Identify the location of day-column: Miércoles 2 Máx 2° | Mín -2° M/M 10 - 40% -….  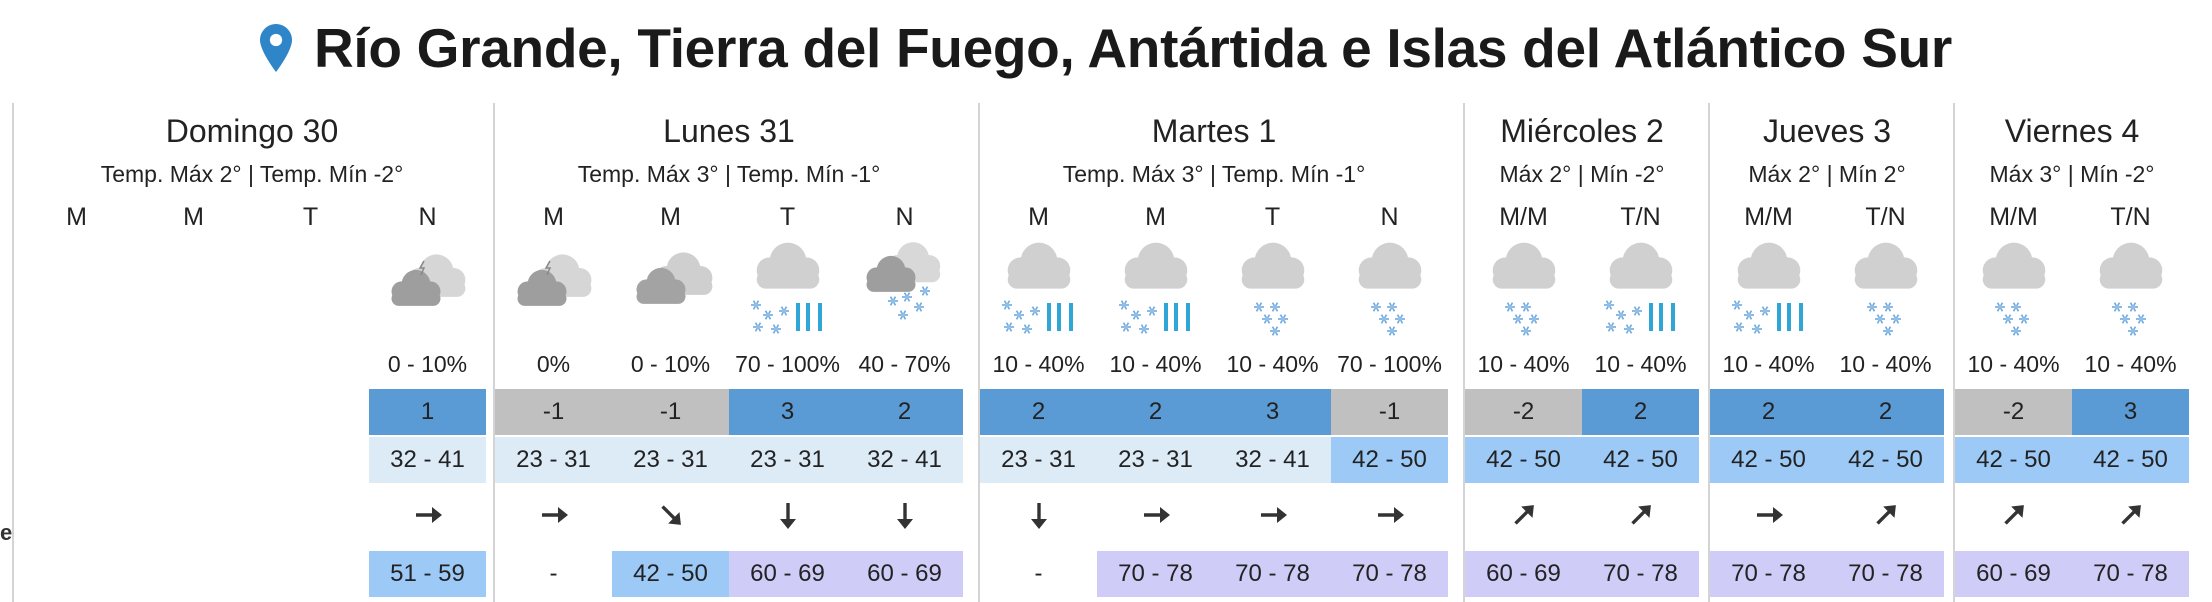
(1582, 352).